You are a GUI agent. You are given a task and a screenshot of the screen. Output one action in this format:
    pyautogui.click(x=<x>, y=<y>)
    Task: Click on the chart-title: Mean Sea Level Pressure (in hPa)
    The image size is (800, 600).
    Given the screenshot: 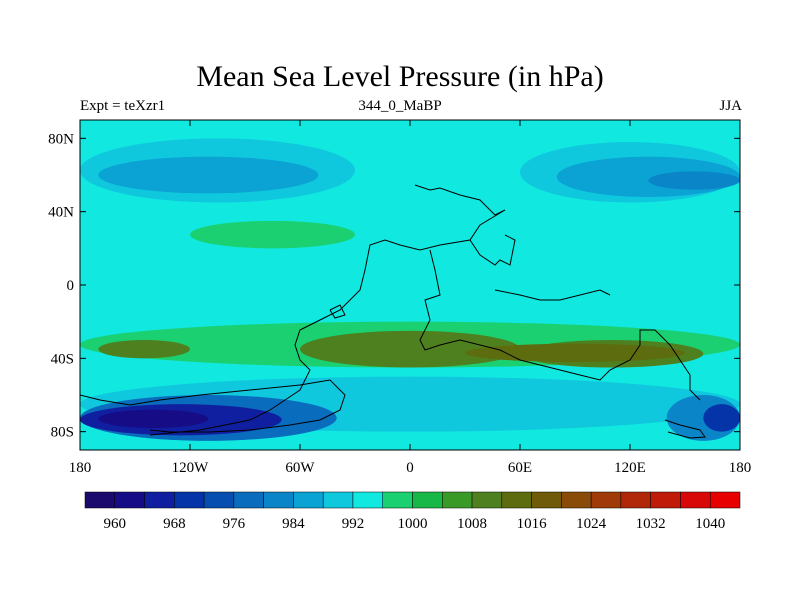 What is the action you would take?
    pyautogui.click(x=400, y=76)
    